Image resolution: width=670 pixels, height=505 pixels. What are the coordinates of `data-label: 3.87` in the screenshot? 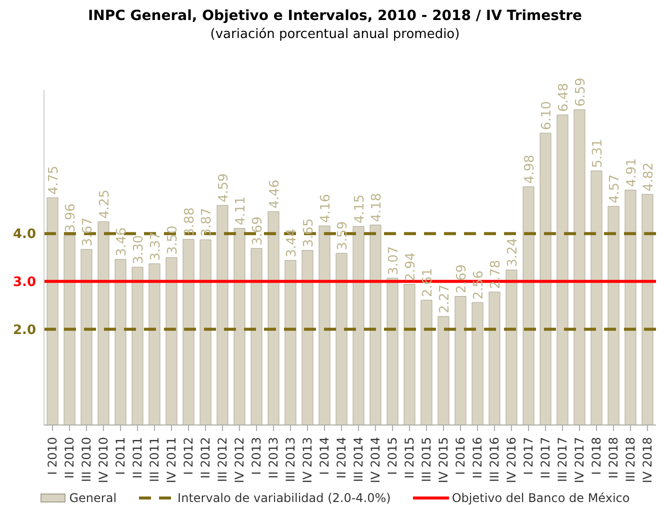 It's located at (207, 222).